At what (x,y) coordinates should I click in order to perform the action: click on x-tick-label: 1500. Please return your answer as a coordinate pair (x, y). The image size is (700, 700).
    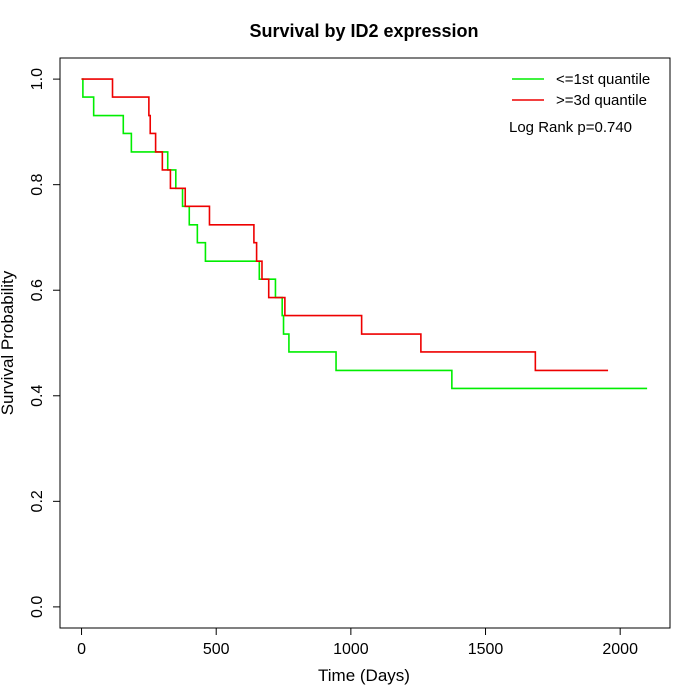
    Looking at the image, I should click on (486, 649).